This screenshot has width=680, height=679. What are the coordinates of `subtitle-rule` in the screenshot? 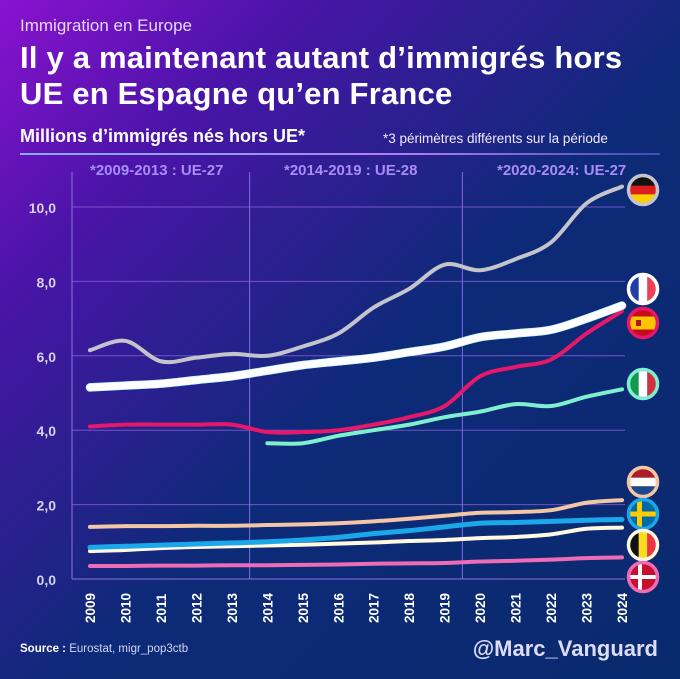 It's located at (340, 154).